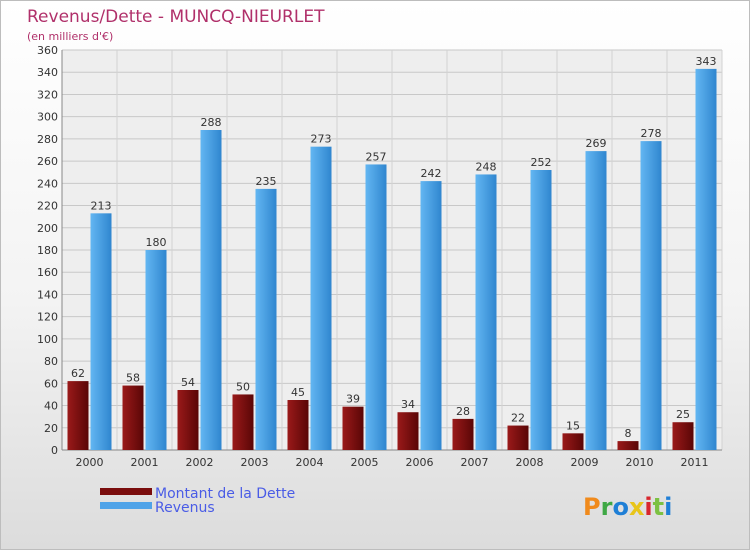 The width and height of the screenshot is (750, 550). What do you see at coordinates (620, 507) in the screenshot?
I see `logo-letter: o` at bounding box center [620, 507].